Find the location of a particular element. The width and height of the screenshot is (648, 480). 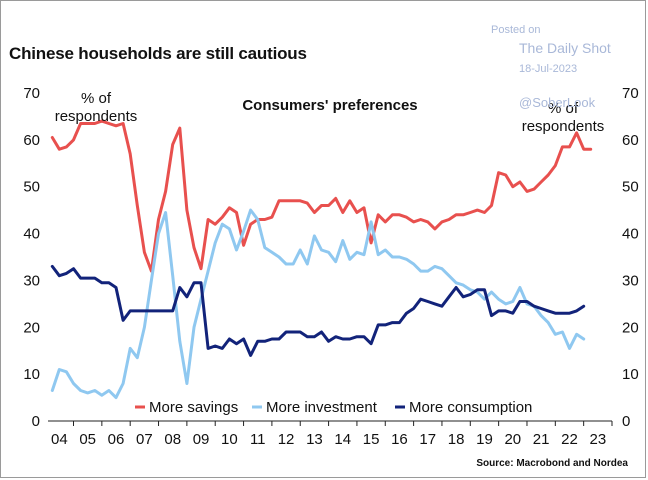

x-tick-label: 05 is located at coordinates (87, 439).